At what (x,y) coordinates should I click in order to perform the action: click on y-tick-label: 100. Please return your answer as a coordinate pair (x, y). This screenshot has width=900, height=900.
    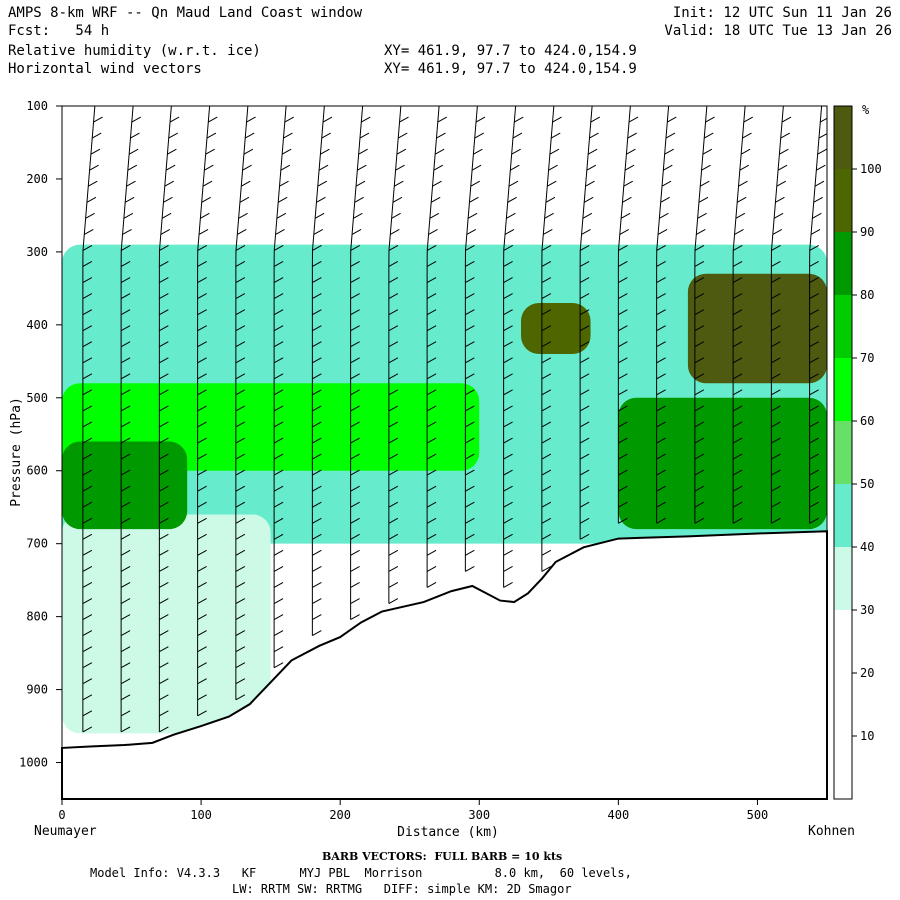
    Looking at the image, I should click on (37, 106).